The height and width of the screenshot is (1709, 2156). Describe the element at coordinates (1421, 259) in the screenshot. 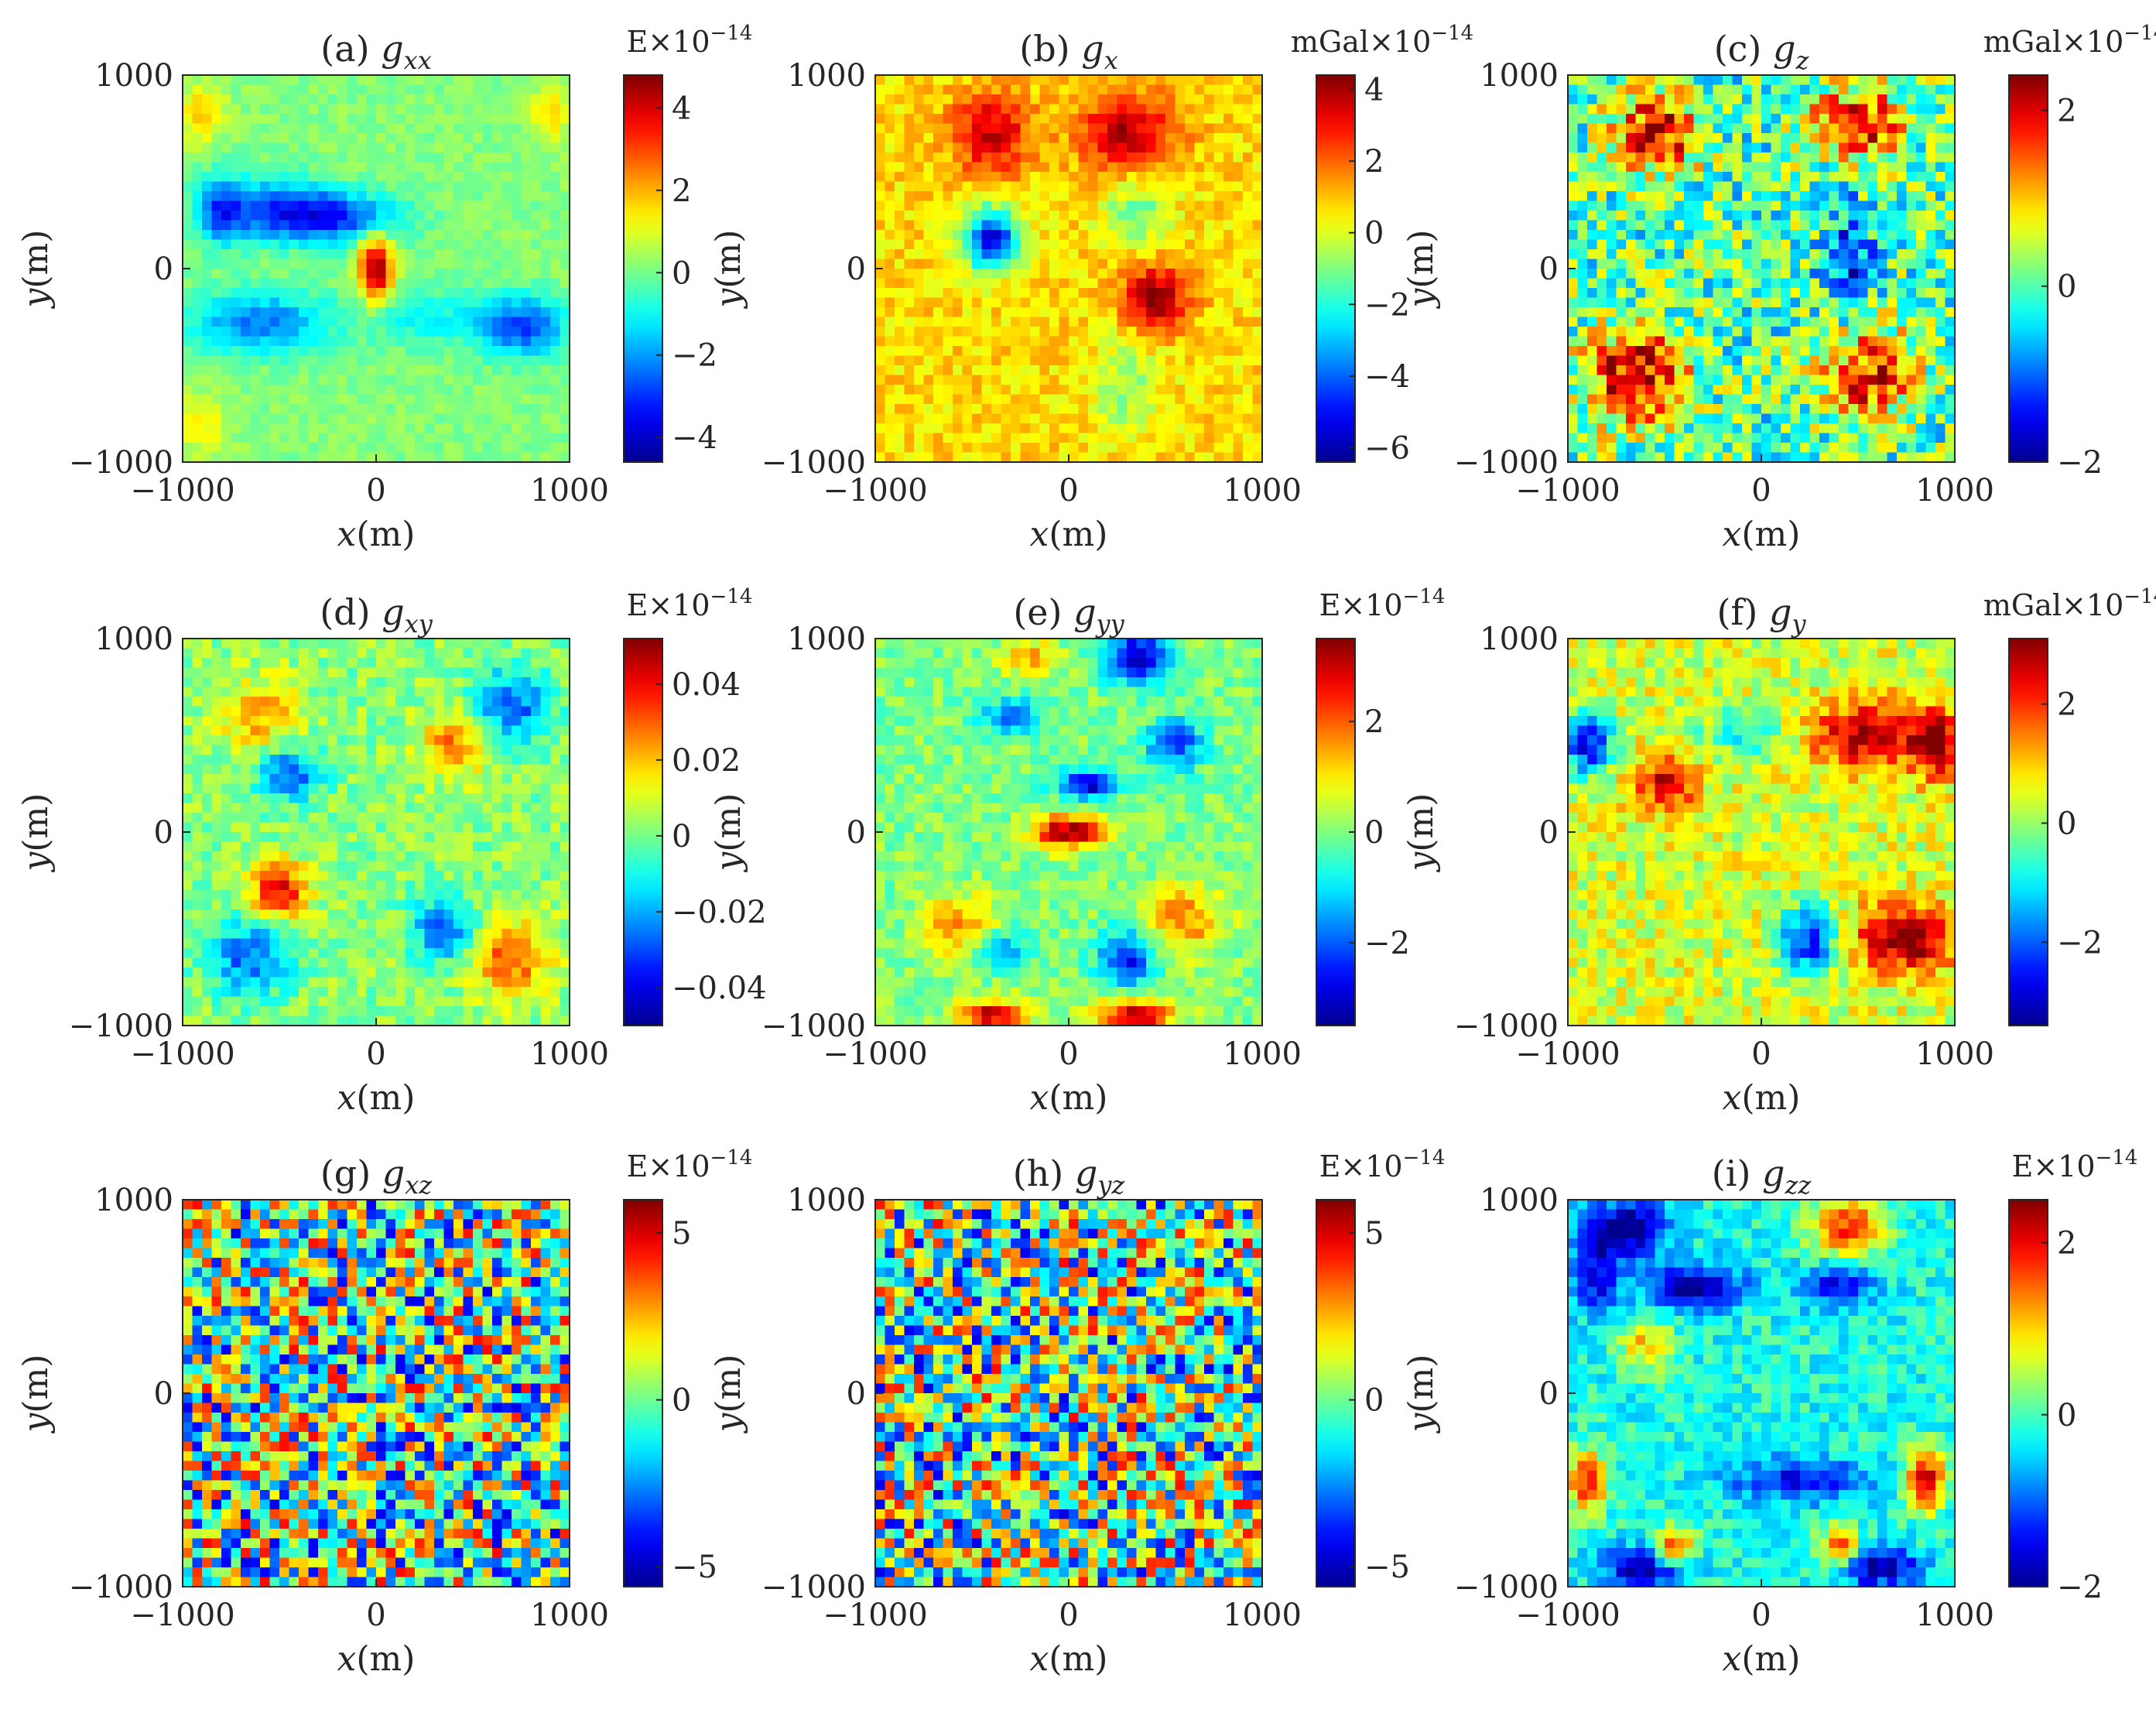

I see `y-axis-label-unit: (m)` at that location.